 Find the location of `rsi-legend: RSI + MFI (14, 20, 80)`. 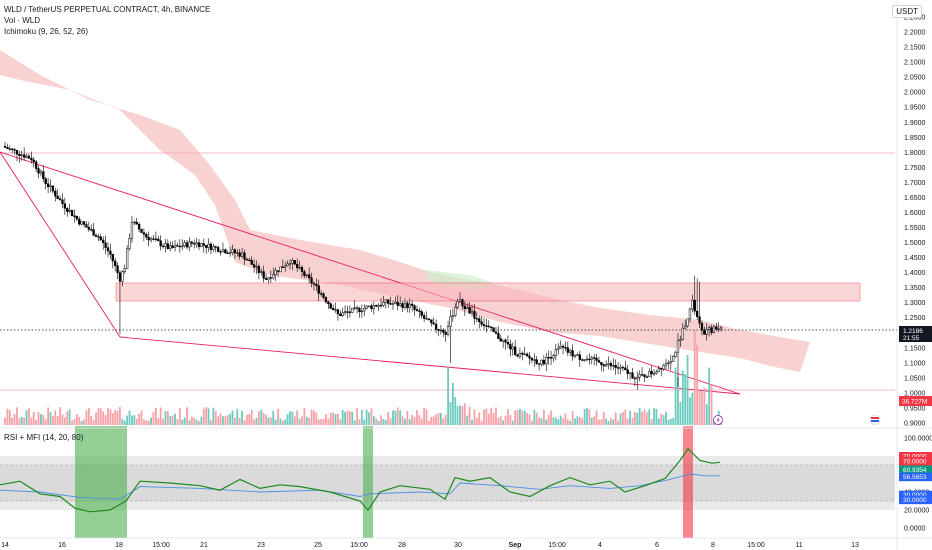

rsi-legend: RSI + MFI (14, 20, 80) is located at coordinates (44, 437).